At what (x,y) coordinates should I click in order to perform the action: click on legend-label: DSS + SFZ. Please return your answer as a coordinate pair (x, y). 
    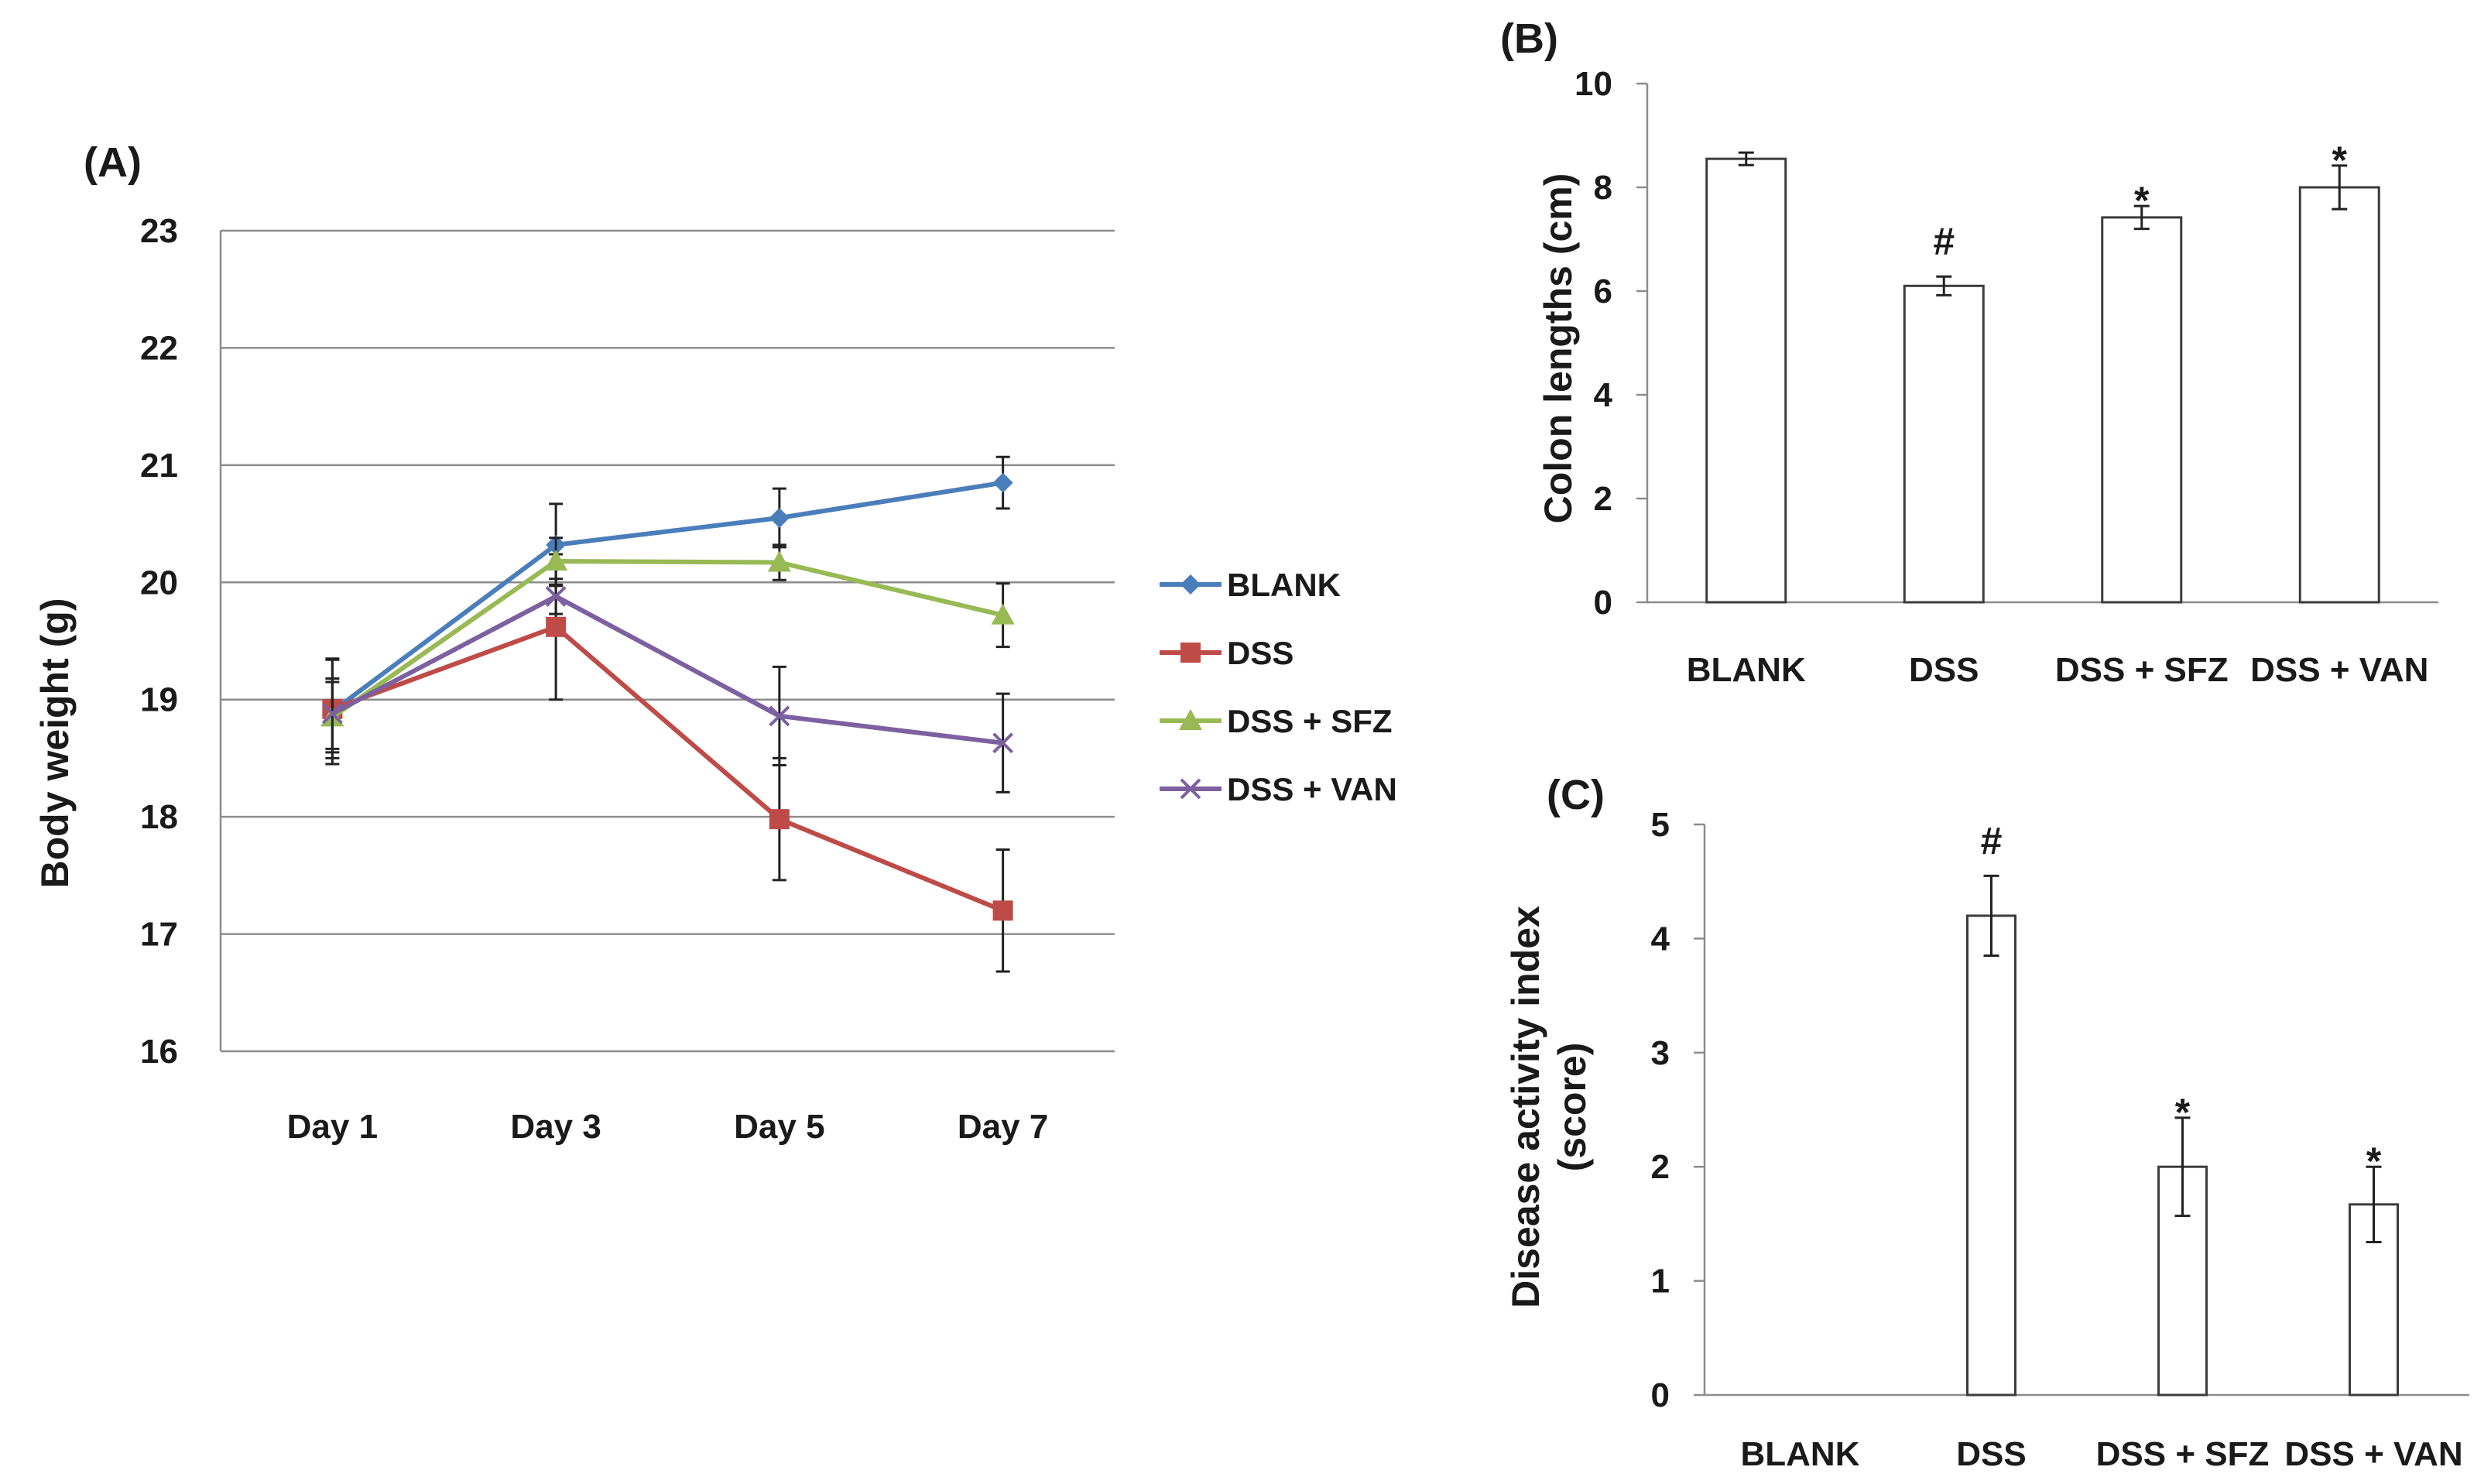
    Looking at the image, I should click on (1310, 721).